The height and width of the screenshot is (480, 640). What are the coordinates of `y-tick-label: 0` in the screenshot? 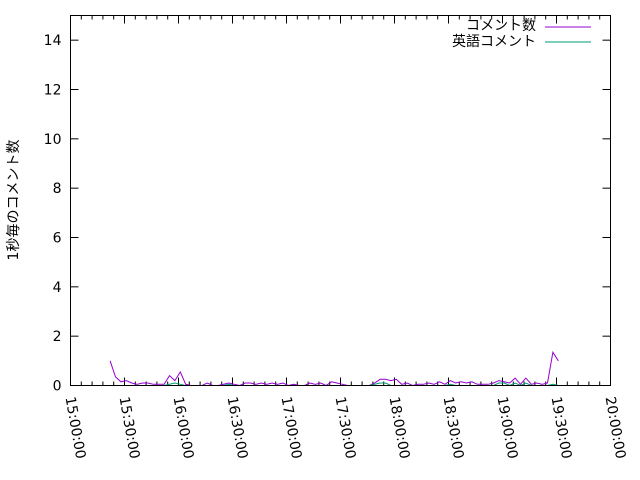 It's located at (57, 387).